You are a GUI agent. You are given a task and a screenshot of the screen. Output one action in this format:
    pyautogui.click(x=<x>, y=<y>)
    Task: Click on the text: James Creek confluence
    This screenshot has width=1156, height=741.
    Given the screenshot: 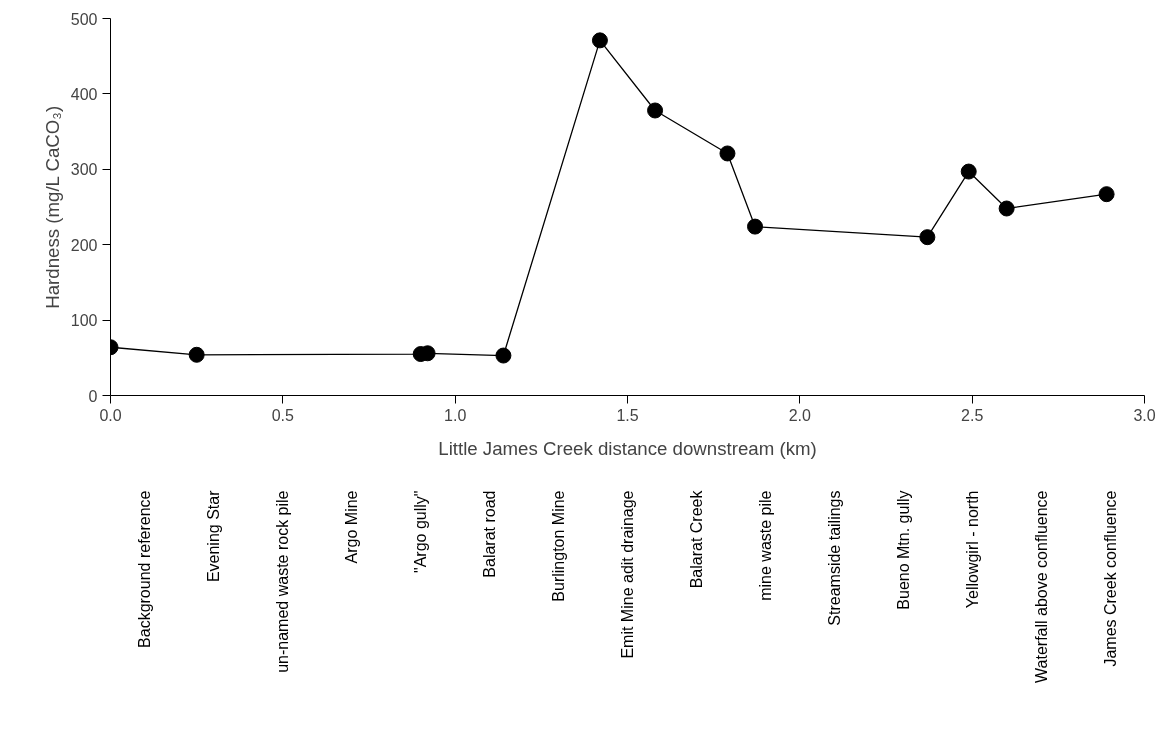 What is the action you would take?
    pyautogui.click(x=1110, y=578)
    